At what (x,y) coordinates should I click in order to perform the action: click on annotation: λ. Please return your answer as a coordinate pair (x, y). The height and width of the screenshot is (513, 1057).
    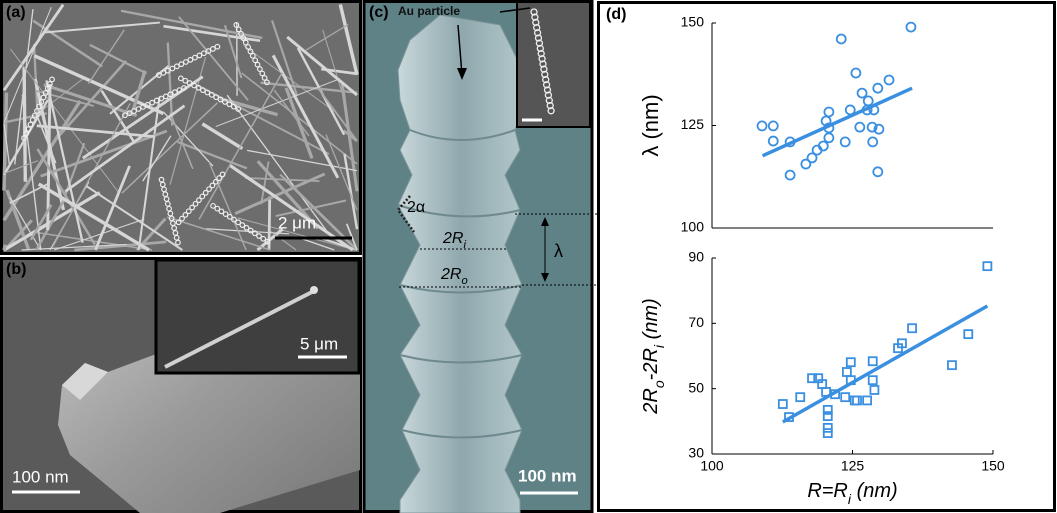
    Looking at the image, I should click on (558, 251).